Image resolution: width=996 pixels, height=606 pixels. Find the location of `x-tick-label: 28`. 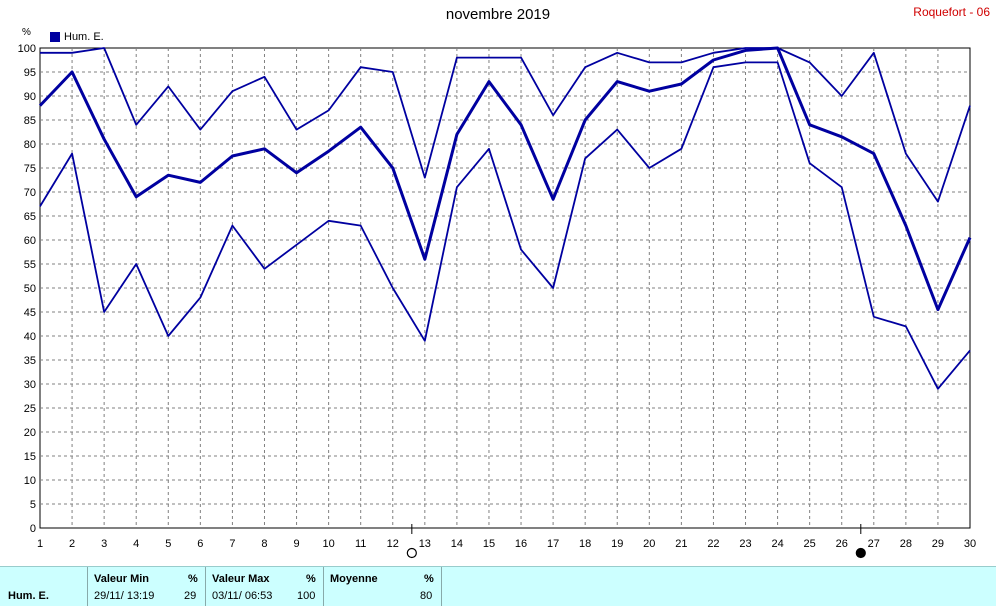

x-tick-label: 28 is located at coordinates (906, 544).